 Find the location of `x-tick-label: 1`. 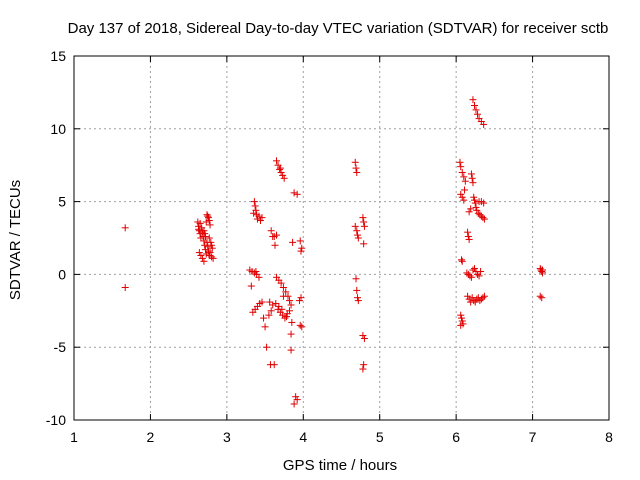

x-tick-label: 1 is located at coordinates (74, 437).